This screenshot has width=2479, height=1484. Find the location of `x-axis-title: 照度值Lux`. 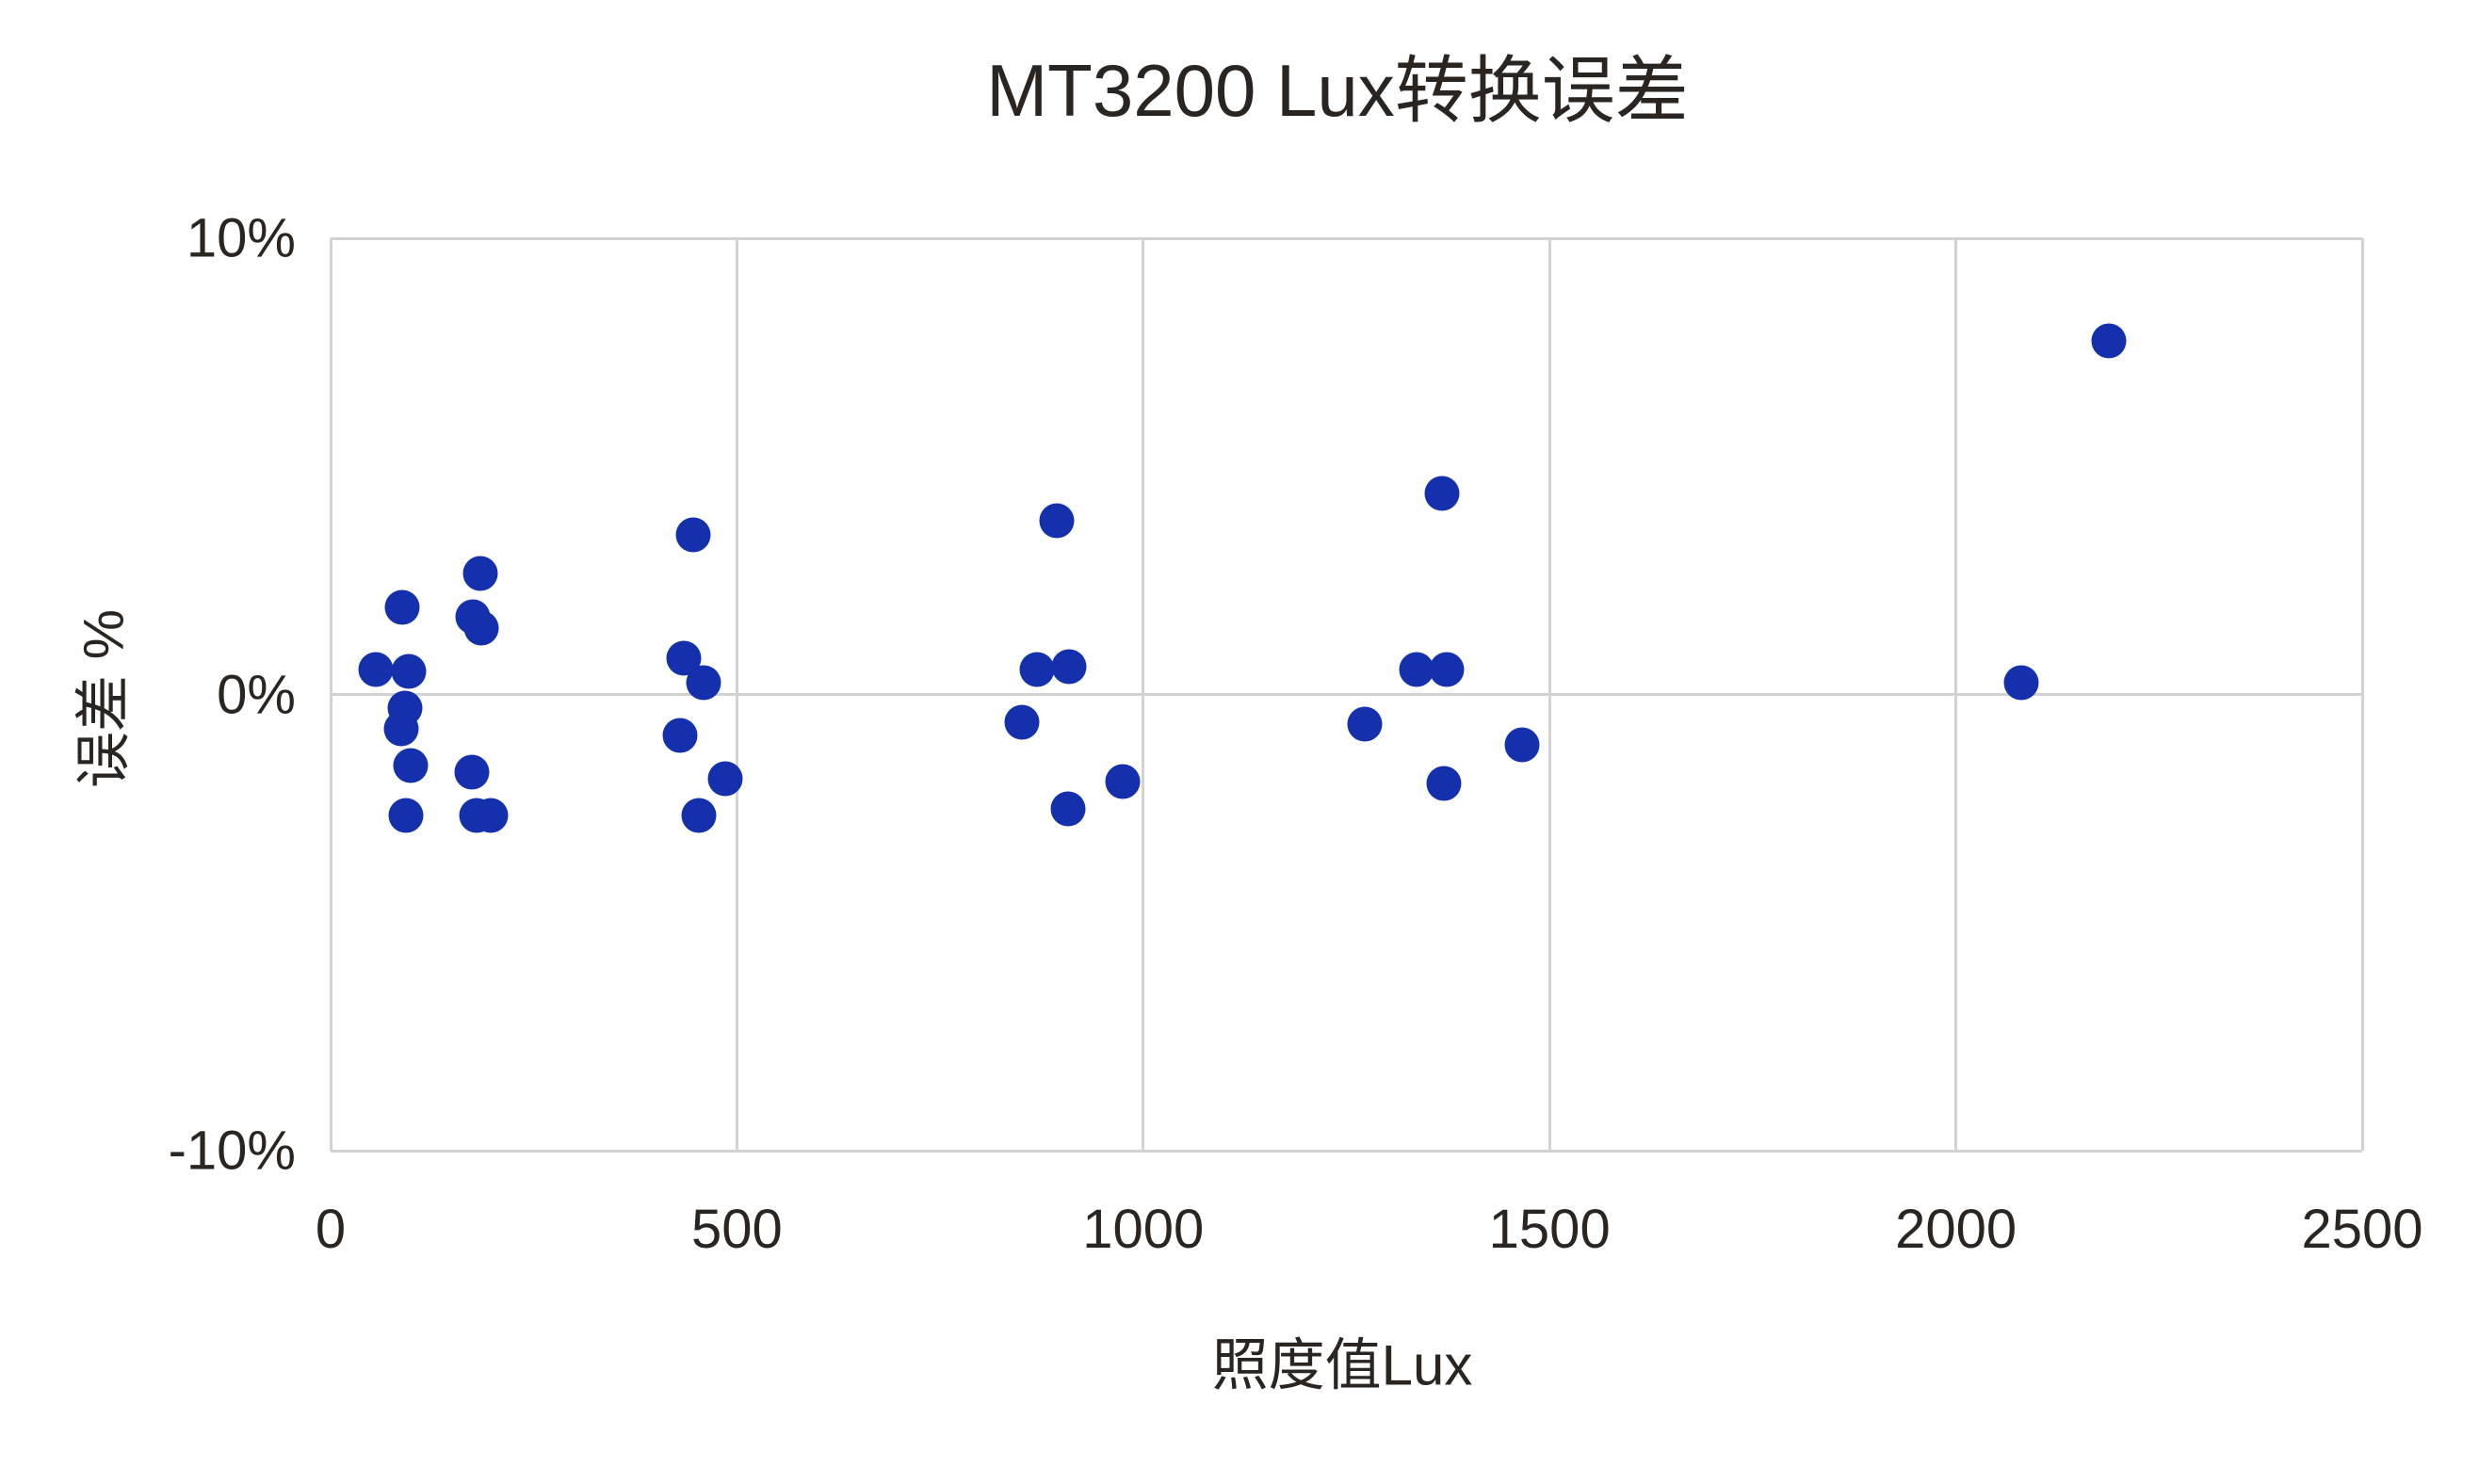

x-axis-title: 照度值Lux is located at coordinates (1342, 1365).